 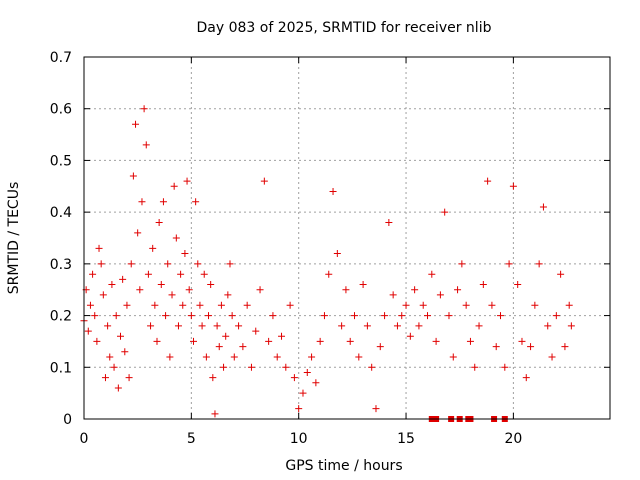 I want to click on y-tick-label: 0, so click(x=67, y=420).